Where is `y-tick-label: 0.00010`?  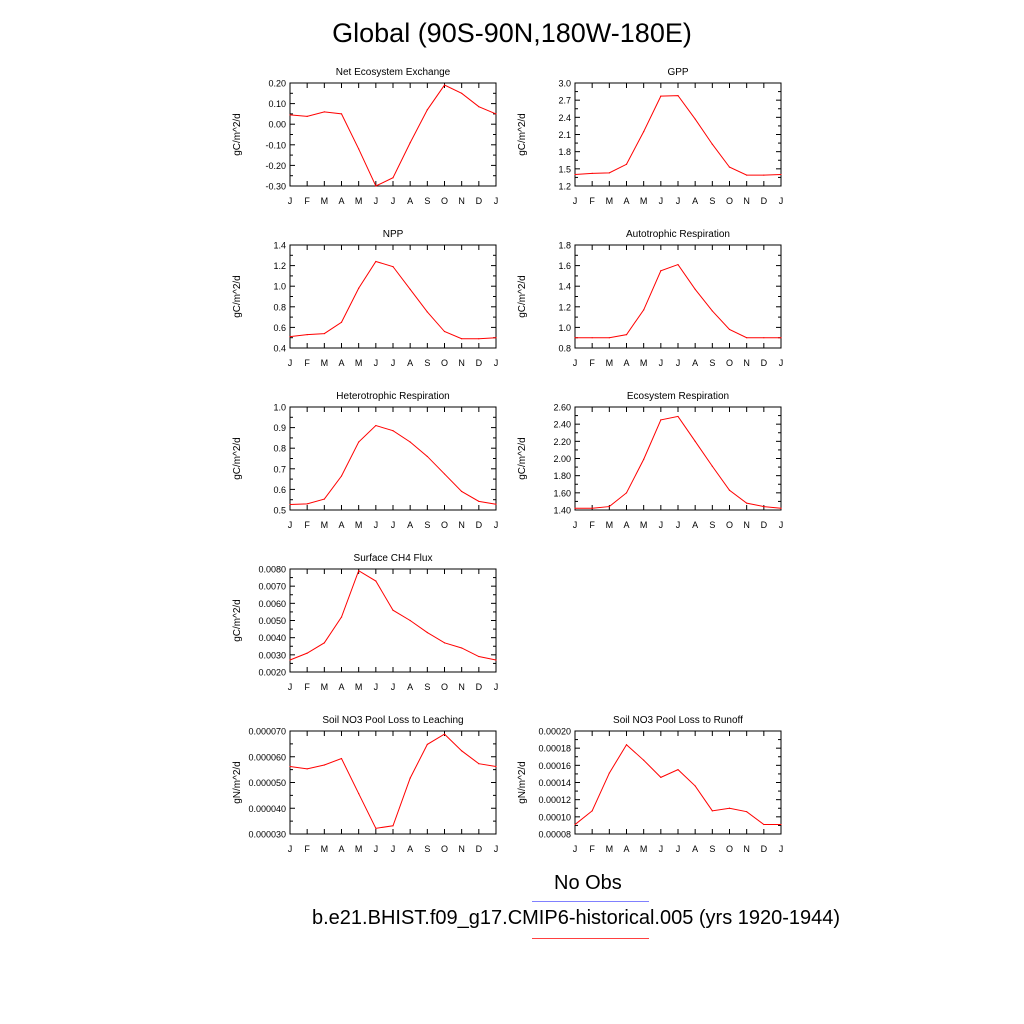
y-tick-label: 0.00010 is located at coordinates (554, 817).